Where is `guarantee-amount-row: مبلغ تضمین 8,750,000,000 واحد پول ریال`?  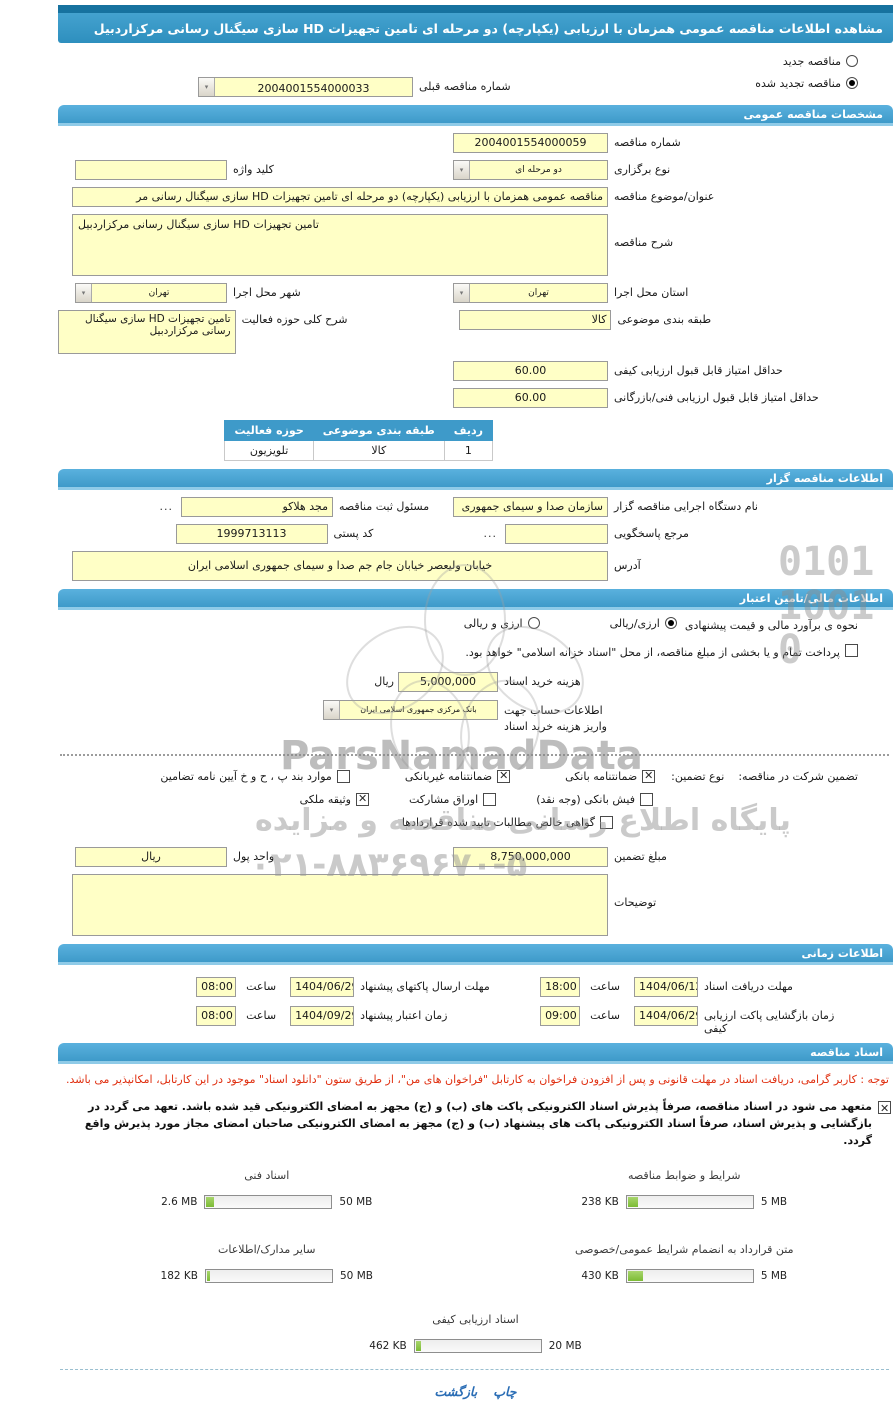
guarantee-amount-row: مبلغ تضمین 8,750,000,000 واحد پول ریال is located at coordinates (458, 856).